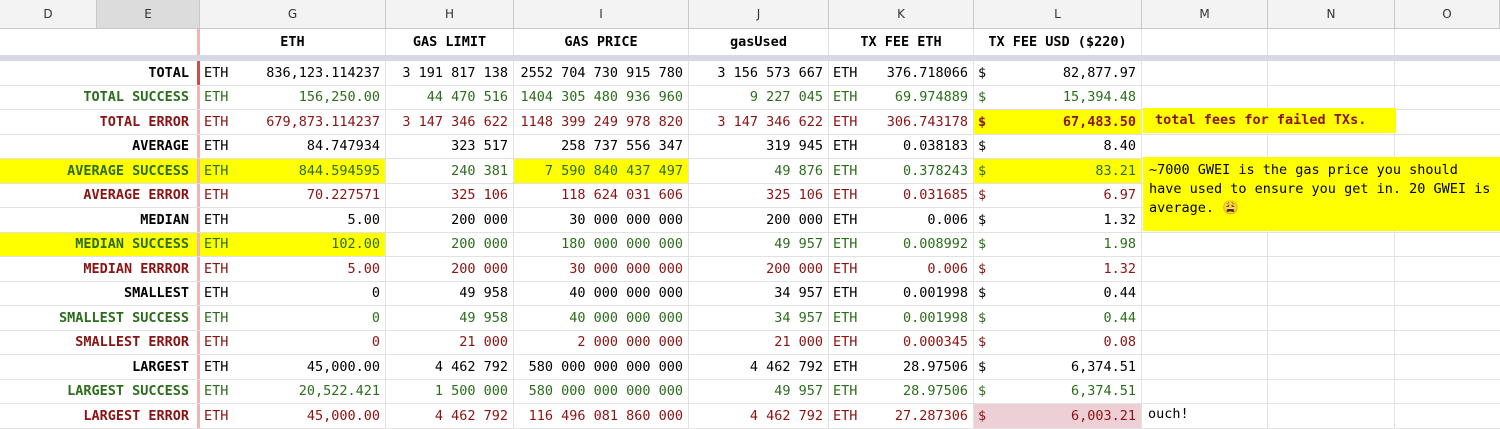 The image size is (1500, 429). I want to click on eth-cell: ETH 5.00, so click(293, 220).